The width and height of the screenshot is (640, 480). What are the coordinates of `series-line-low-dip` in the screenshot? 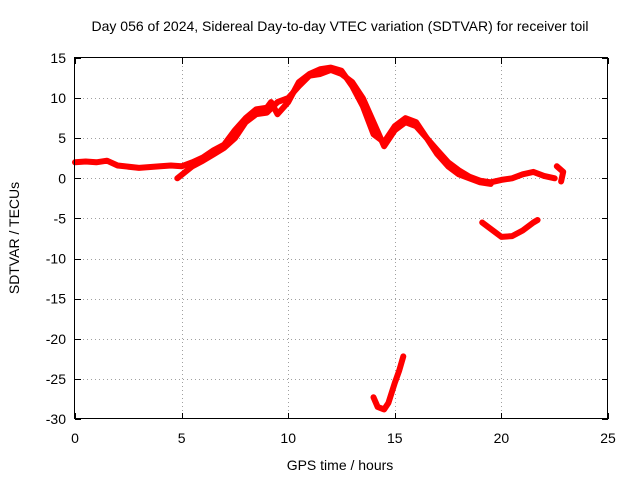 It's located at (388, 383).